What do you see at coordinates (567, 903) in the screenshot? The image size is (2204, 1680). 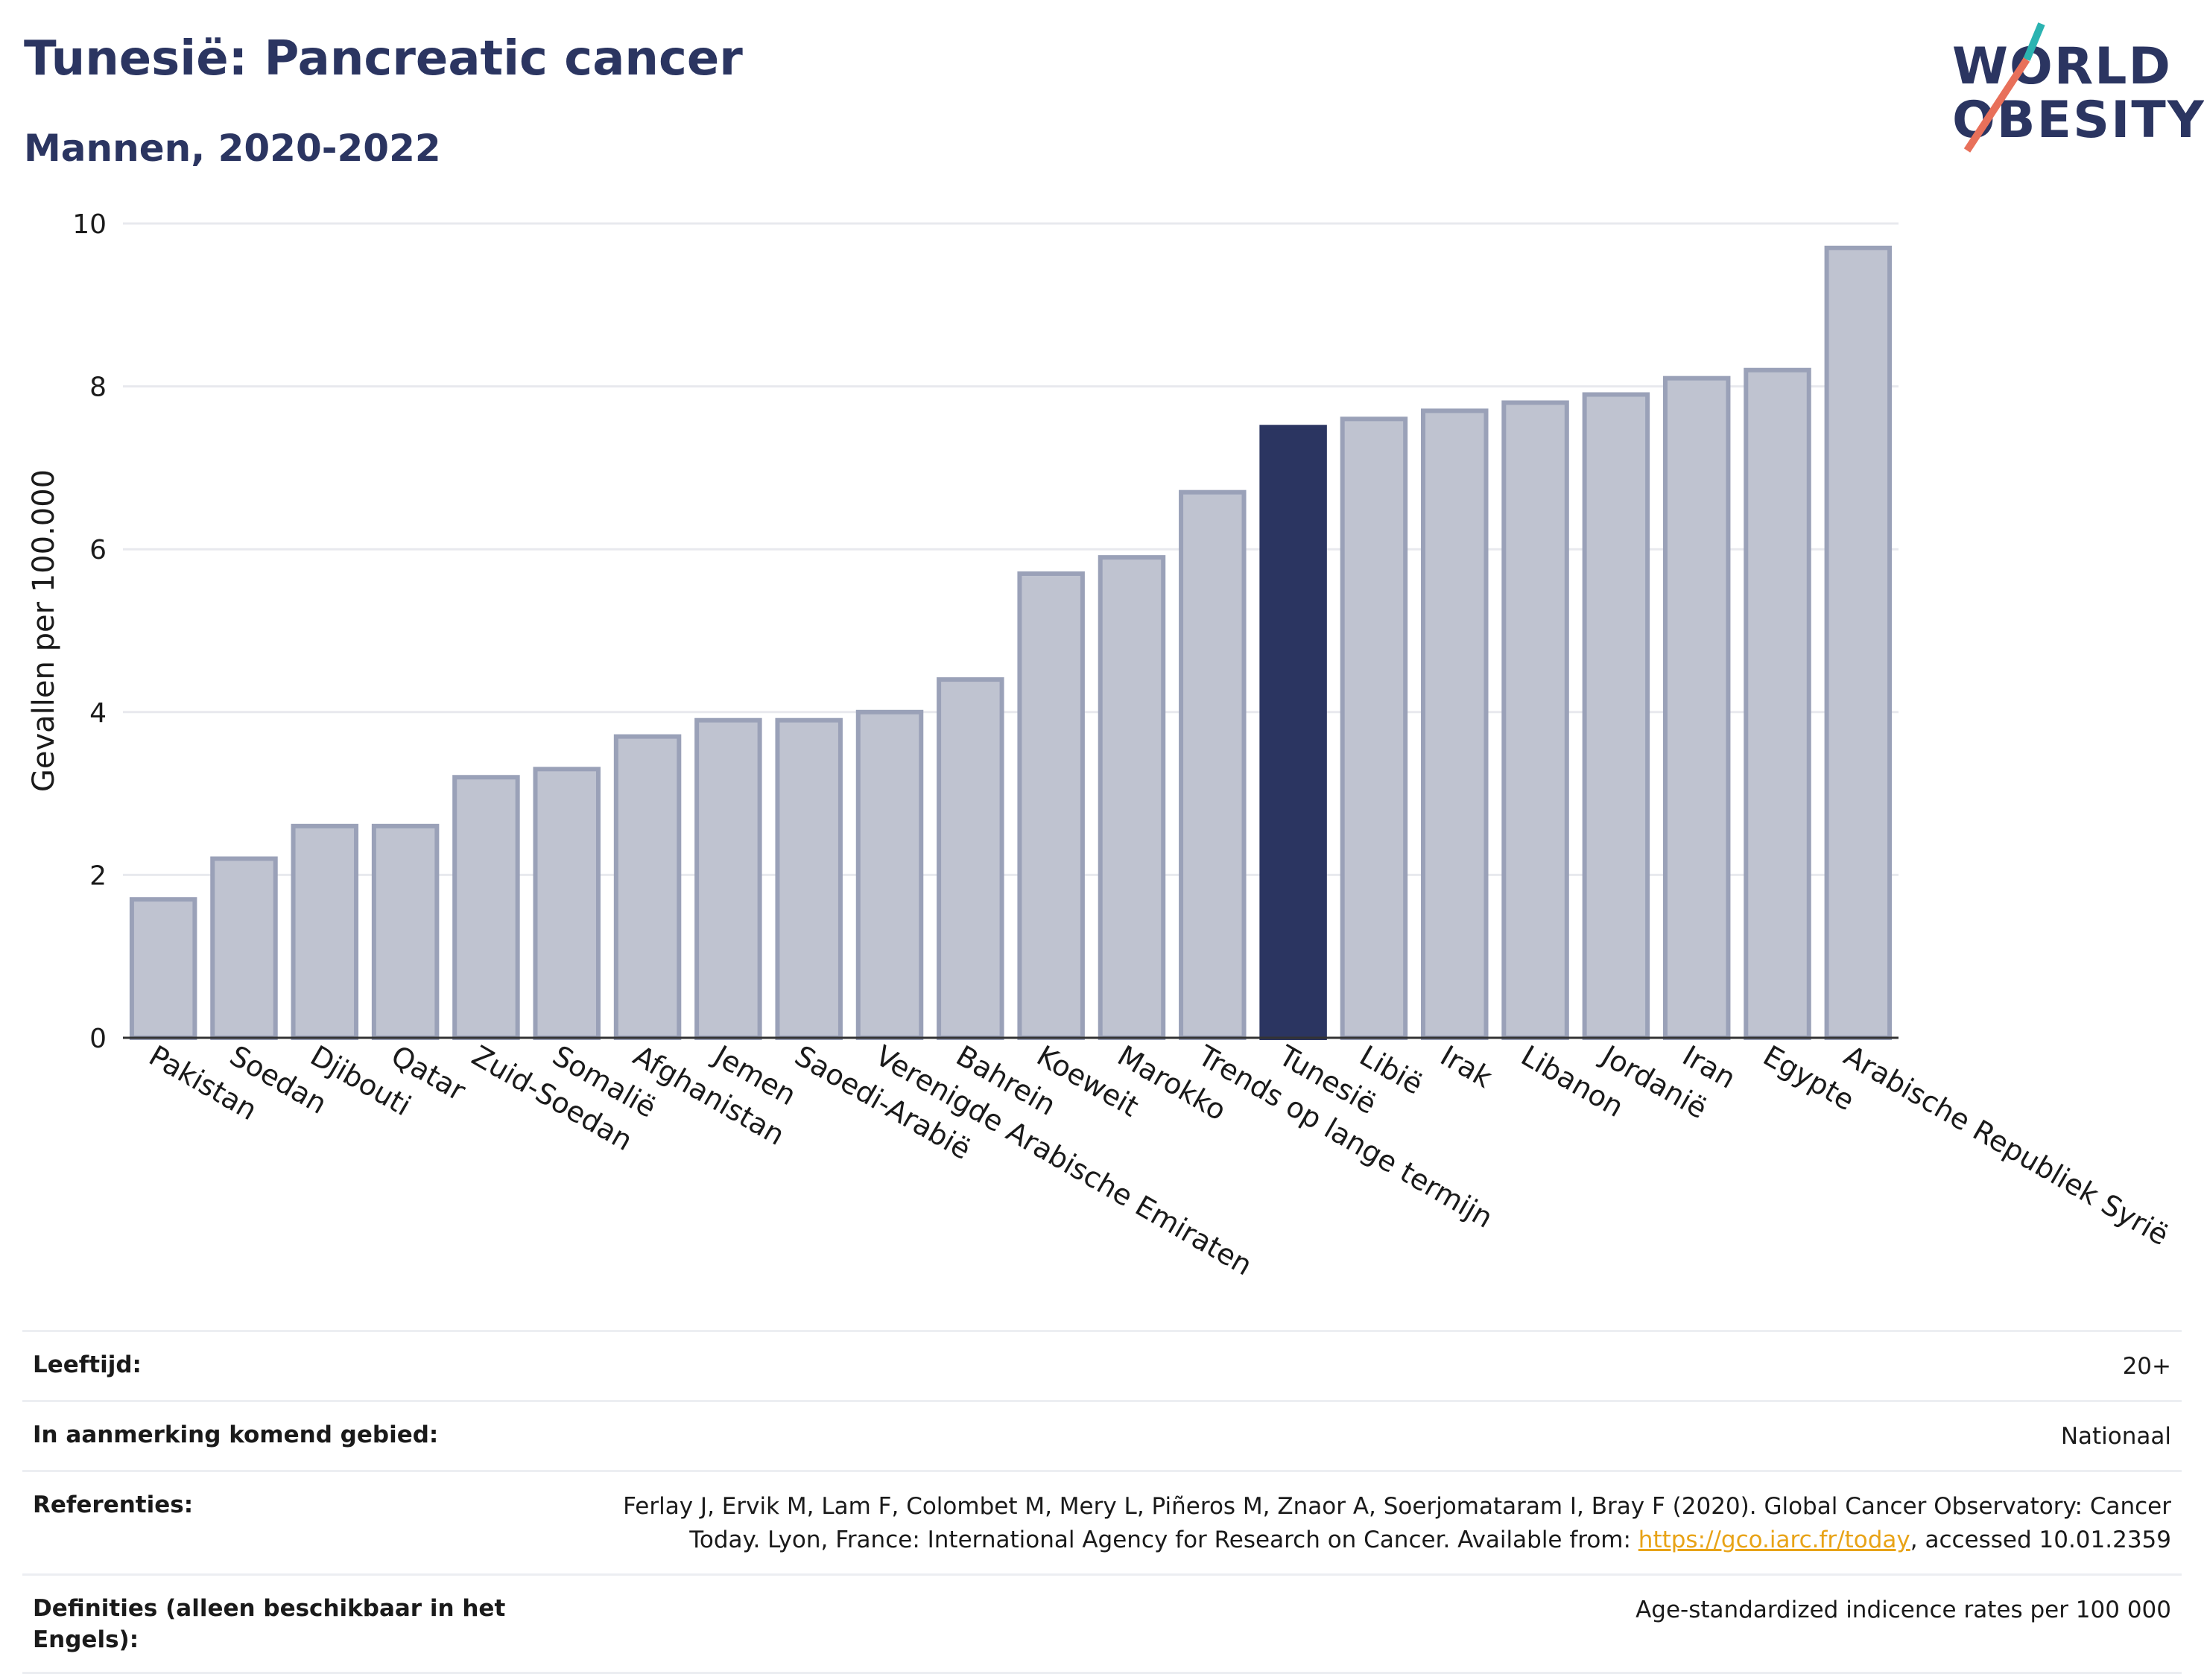 I see `bar-somali-` at bounding box center [567, 903].